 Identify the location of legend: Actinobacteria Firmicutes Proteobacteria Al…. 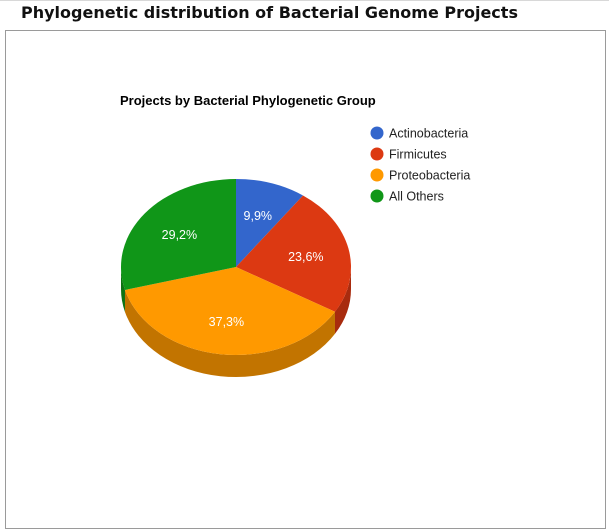
(420, 165).